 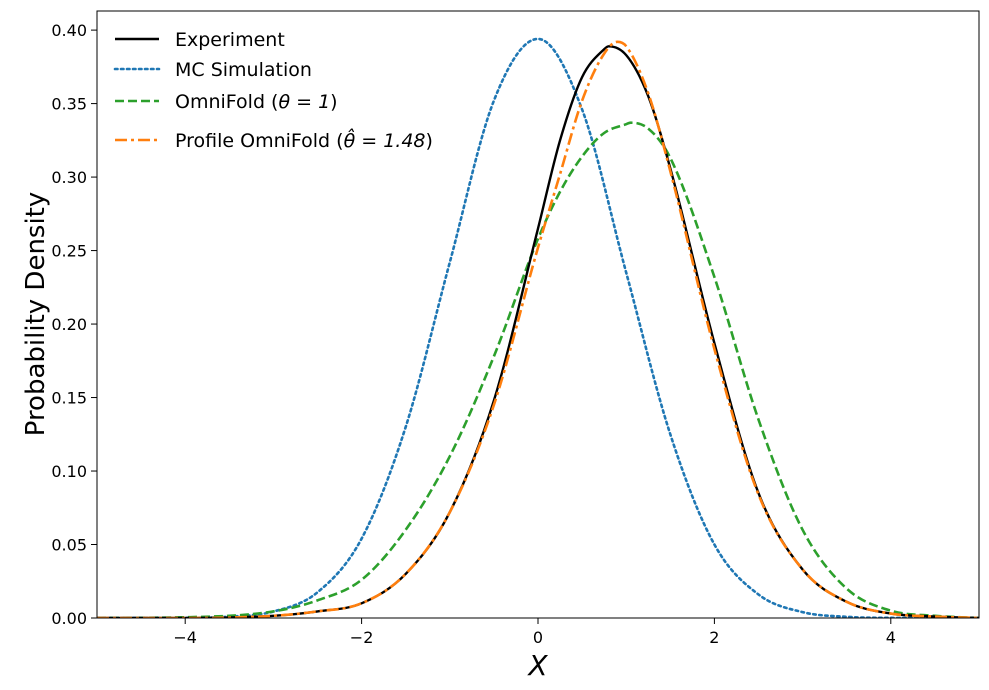 I want to click on x-tick-label: −4, so click(x=185, y=637).